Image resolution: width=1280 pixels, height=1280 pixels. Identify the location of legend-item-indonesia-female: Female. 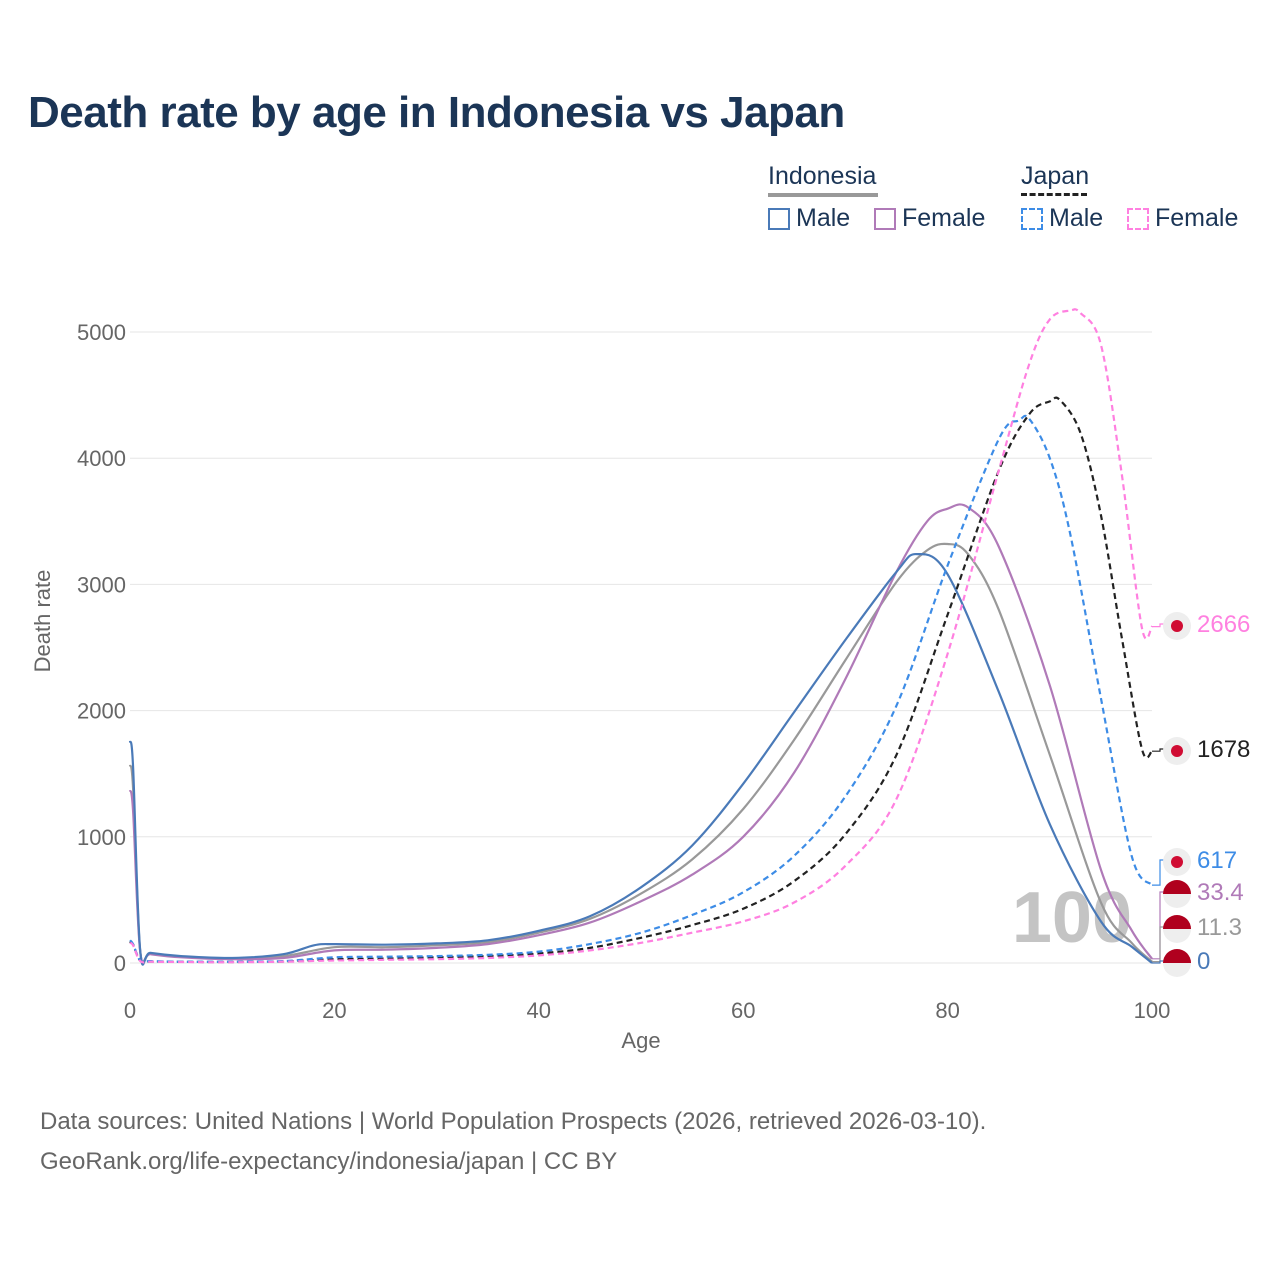
(929, 218).